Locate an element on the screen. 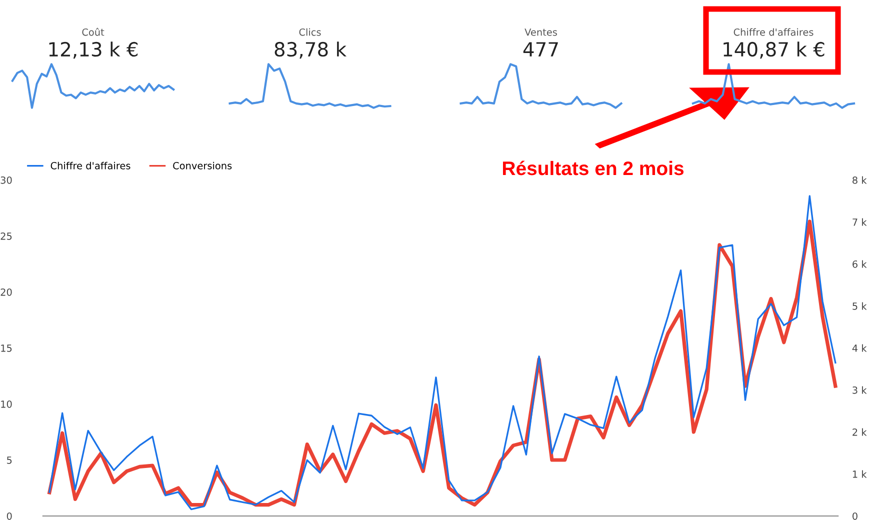 The width and height of the screenshot is (877, 520). y2-tick-label: 8 k is located at coordinates (859, 180).